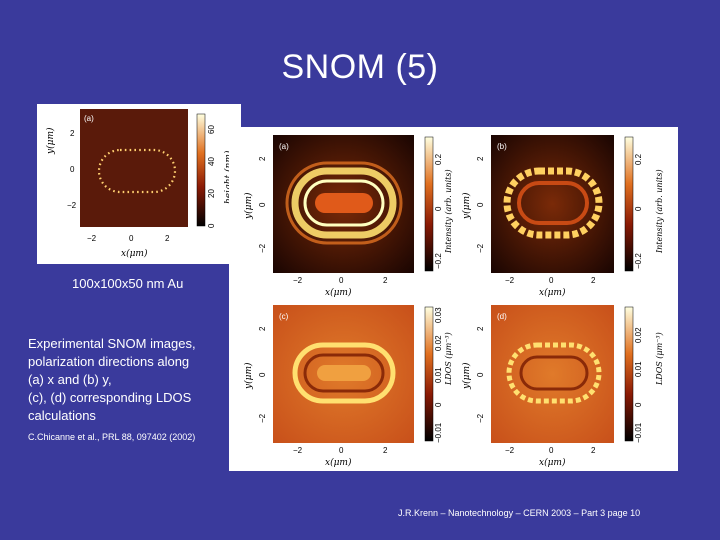 The width and height of the screenshot is (720, 540). I want to click on topo-x-axis-label: x(μm), so click(134, 253).